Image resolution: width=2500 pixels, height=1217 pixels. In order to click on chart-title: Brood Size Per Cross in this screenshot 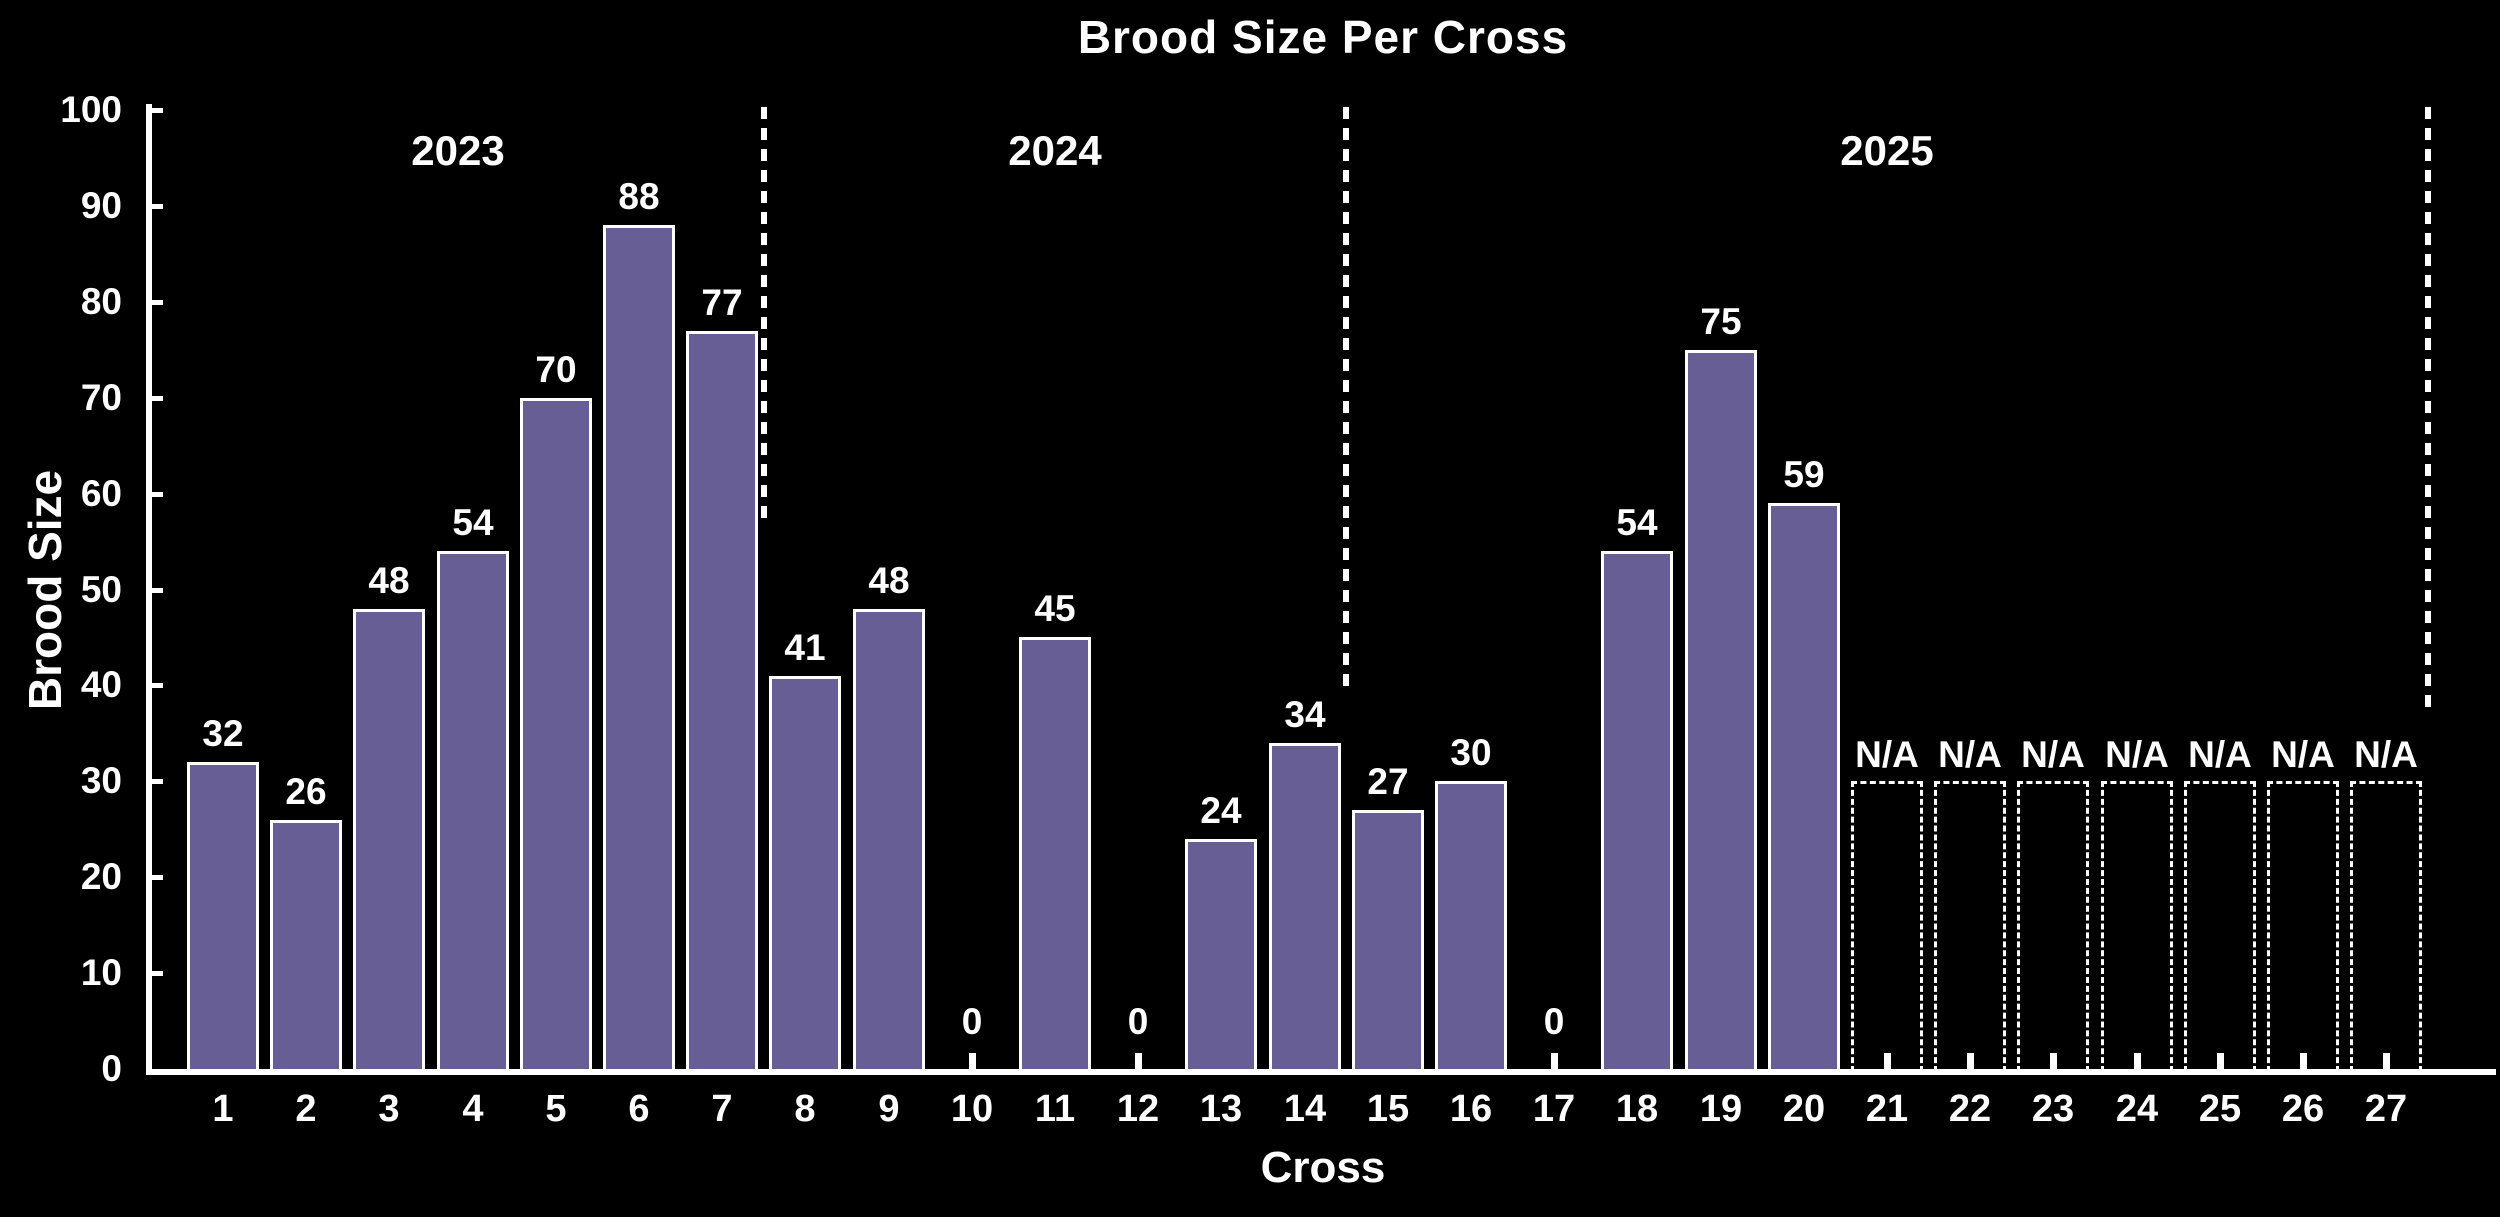, I will do `click(1323, 37)`.